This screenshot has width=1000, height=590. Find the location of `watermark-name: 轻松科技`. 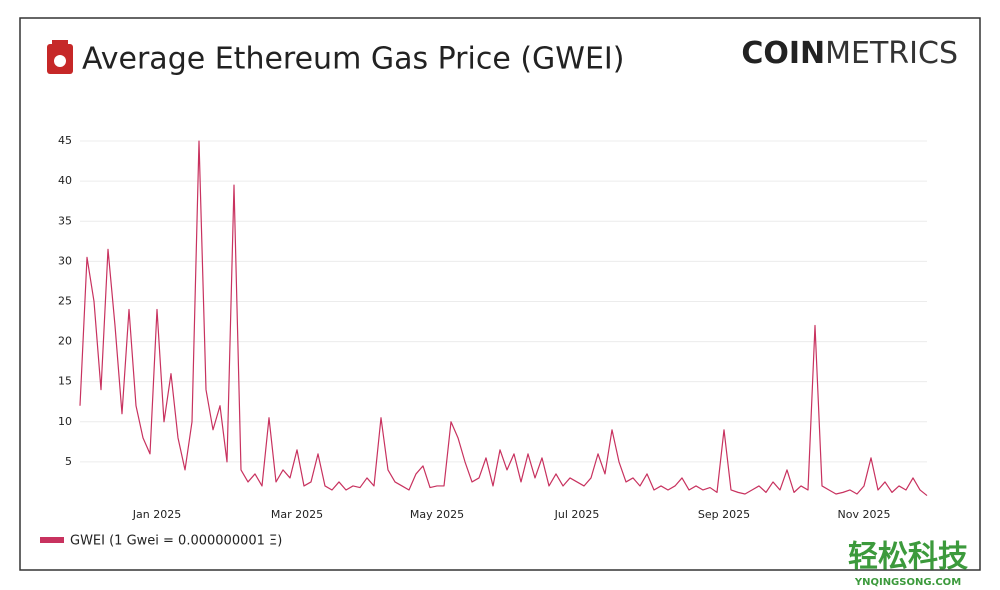

watermark-name: 轻松科技 is located at coordinates (908, 557).